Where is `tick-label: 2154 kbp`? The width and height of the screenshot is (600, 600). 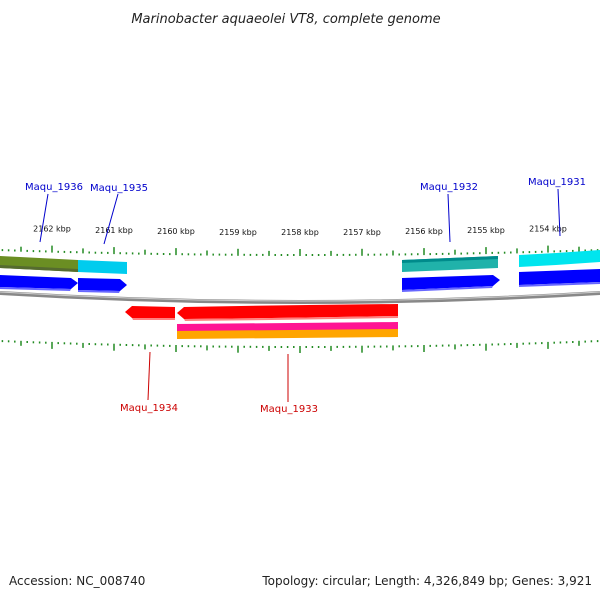
tick-label: 2154 kbp is located at coordinates (548, 229).